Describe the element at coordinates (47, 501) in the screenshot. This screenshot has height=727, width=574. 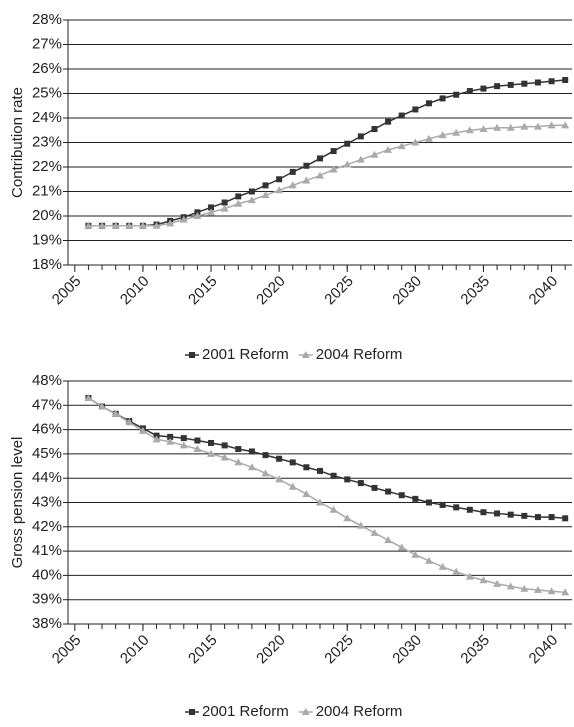
I see `y-tick-label: 43%` at that location.